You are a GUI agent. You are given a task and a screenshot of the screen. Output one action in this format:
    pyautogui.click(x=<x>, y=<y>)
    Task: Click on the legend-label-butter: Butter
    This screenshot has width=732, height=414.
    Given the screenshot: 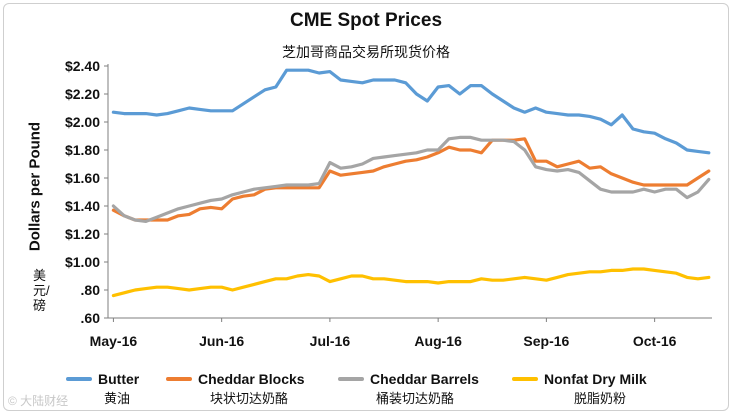 What is the action you would take?
    pyautogui.click(x=119, y=379)
    